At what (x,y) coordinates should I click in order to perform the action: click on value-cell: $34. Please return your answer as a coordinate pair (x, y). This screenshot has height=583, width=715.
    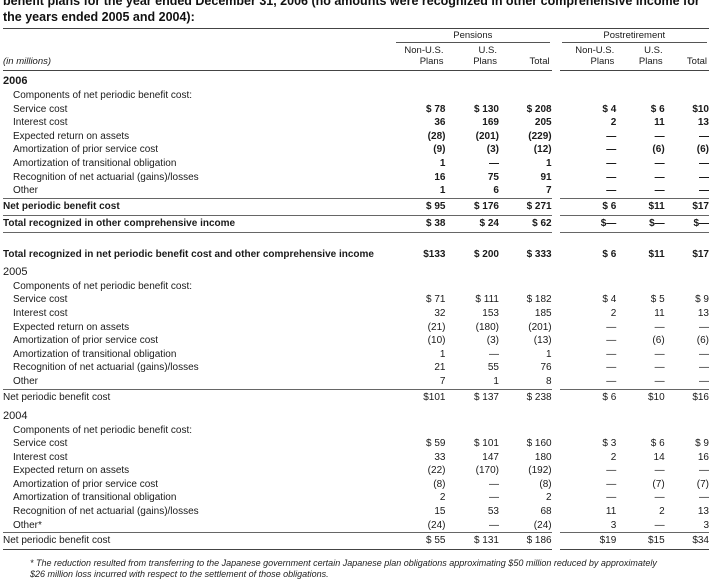
    Looking at the image, I should click on (686, 541).